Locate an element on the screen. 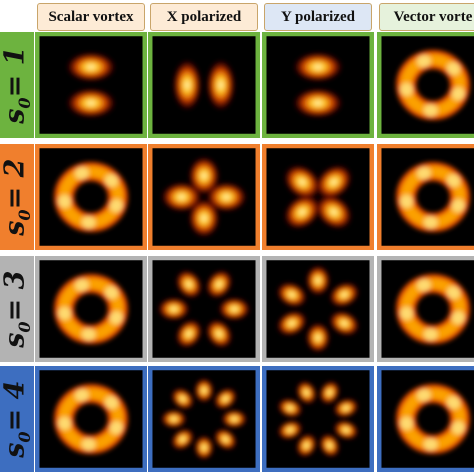 The image size is (474, 474). row-value: = 2 is located at coordinates (15, 184).